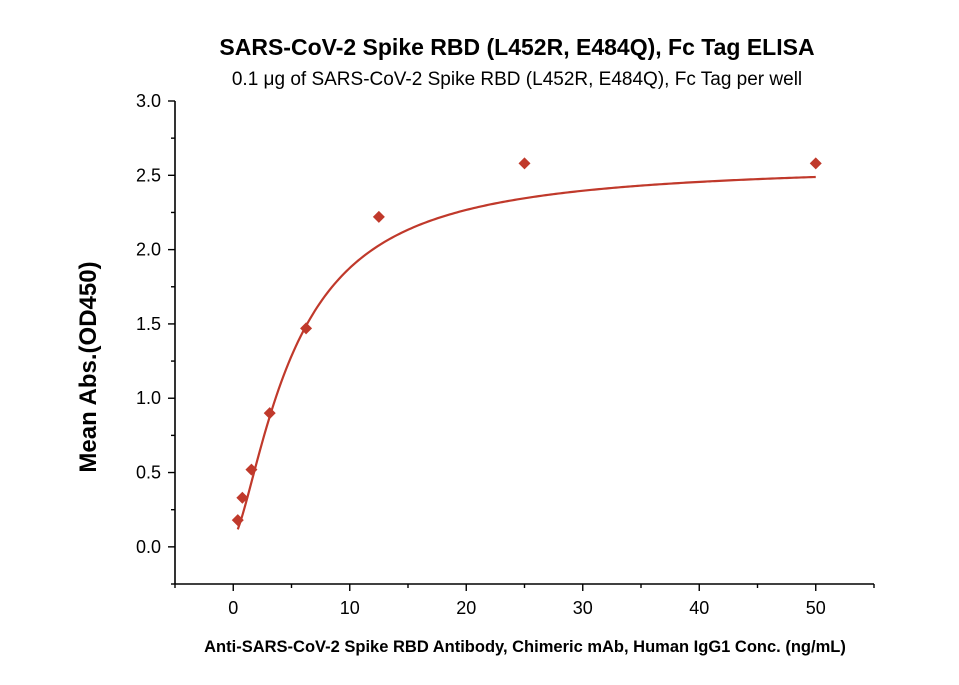 This screenshot has width=959, height=685. What do you see at coordinates (148, 398) in the screenshot?
I see `y-tick-label: 1.0` at bounding box center [148, 398].